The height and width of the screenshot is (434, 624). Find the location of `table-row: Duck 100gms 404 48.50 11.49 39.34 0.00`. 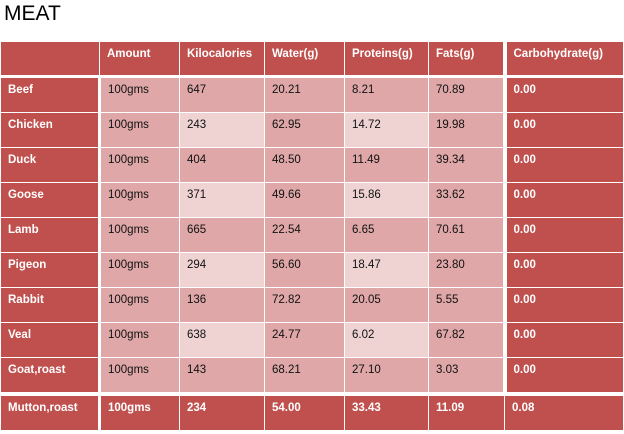

table-row: Duck 100gms 404 48.50 11.49 39.34 0.00 is located at coordinates (312, 165).